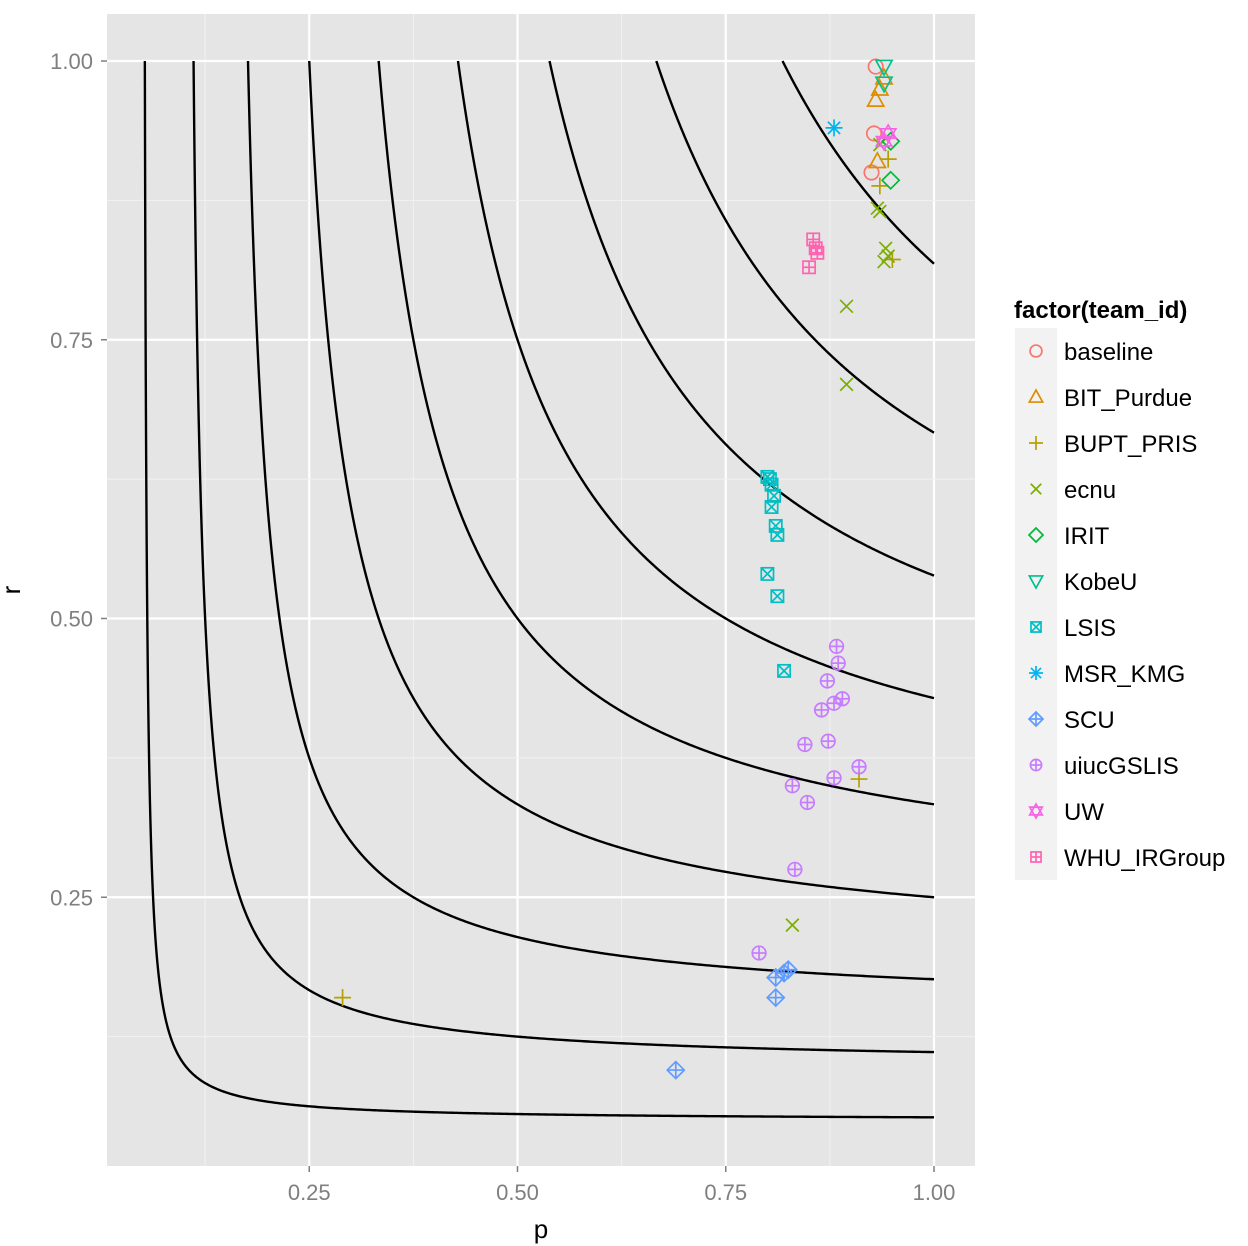 The height and width of the screenshot is (1246, 1248). I want to click on legend-key-bit-purdue, so click(1036, 395).